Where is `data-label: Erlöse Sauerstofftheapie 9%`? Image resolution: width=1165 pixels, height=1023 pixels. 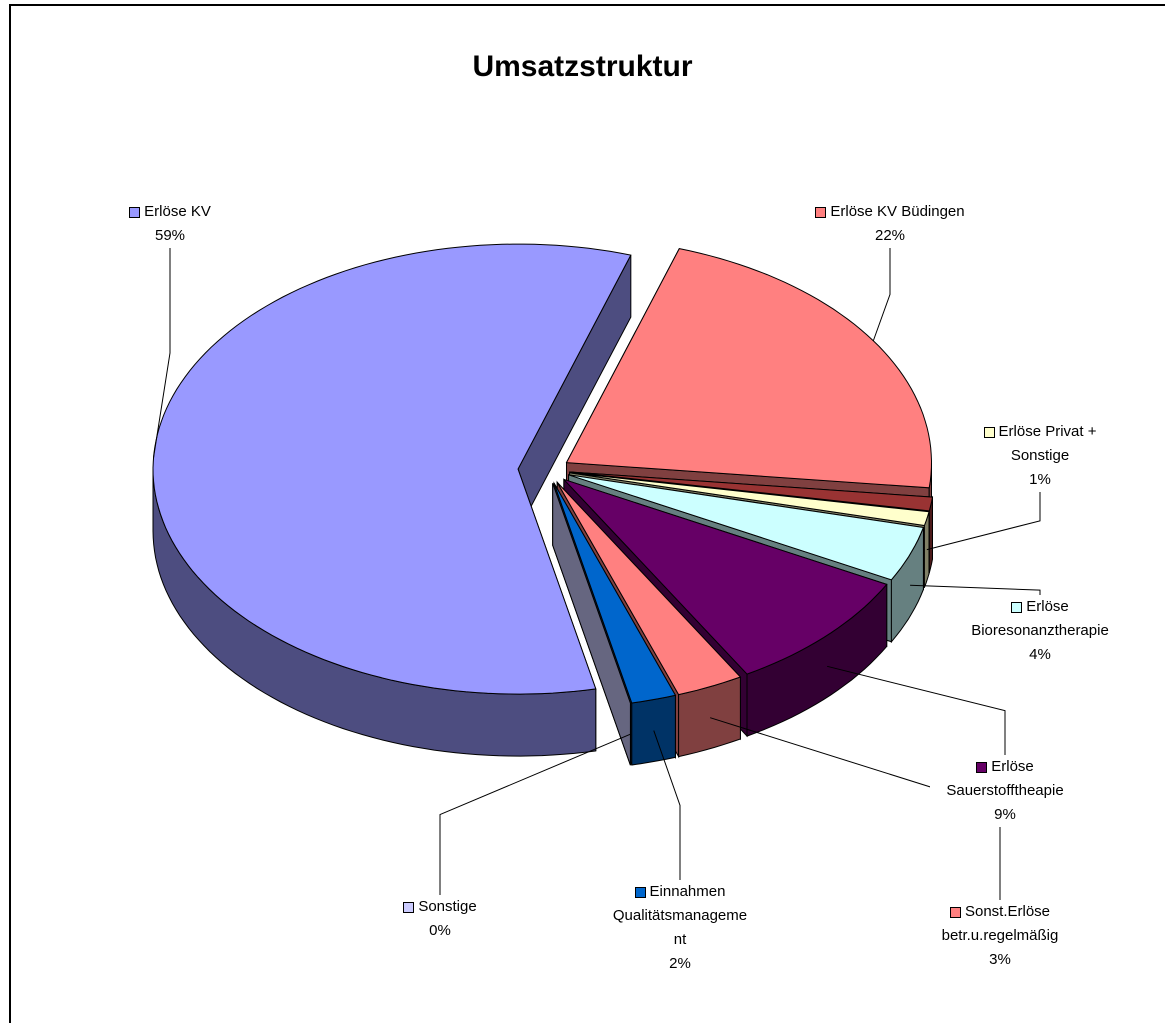
data-label: Erlöse Sauerstofftheapie 9% is located at coordinates (1005, 791).